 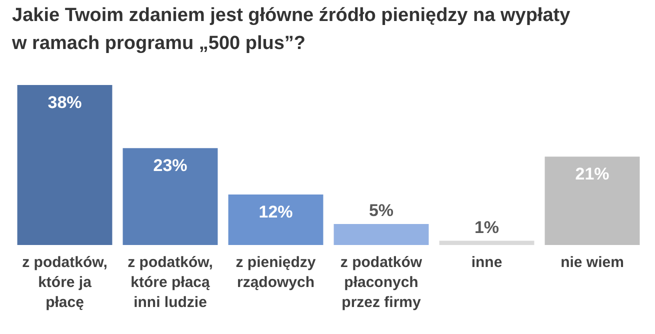 What do you see at coordinates (592, 262) in the screenshot?
I see `x-tick-label: nie wiem` at bounding box center [592, 262].